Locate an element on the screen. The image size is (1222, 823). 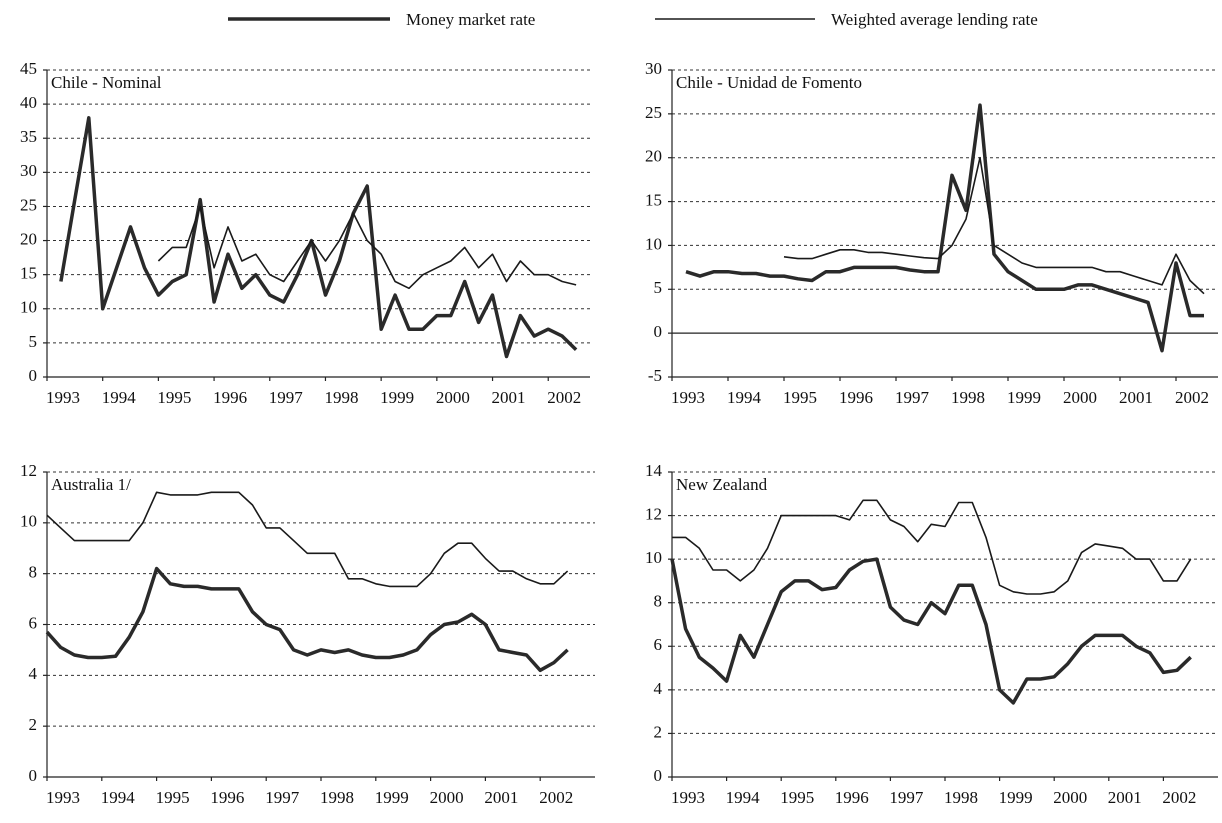
y-tick-label: 35 is located at coordinates (28, 136).